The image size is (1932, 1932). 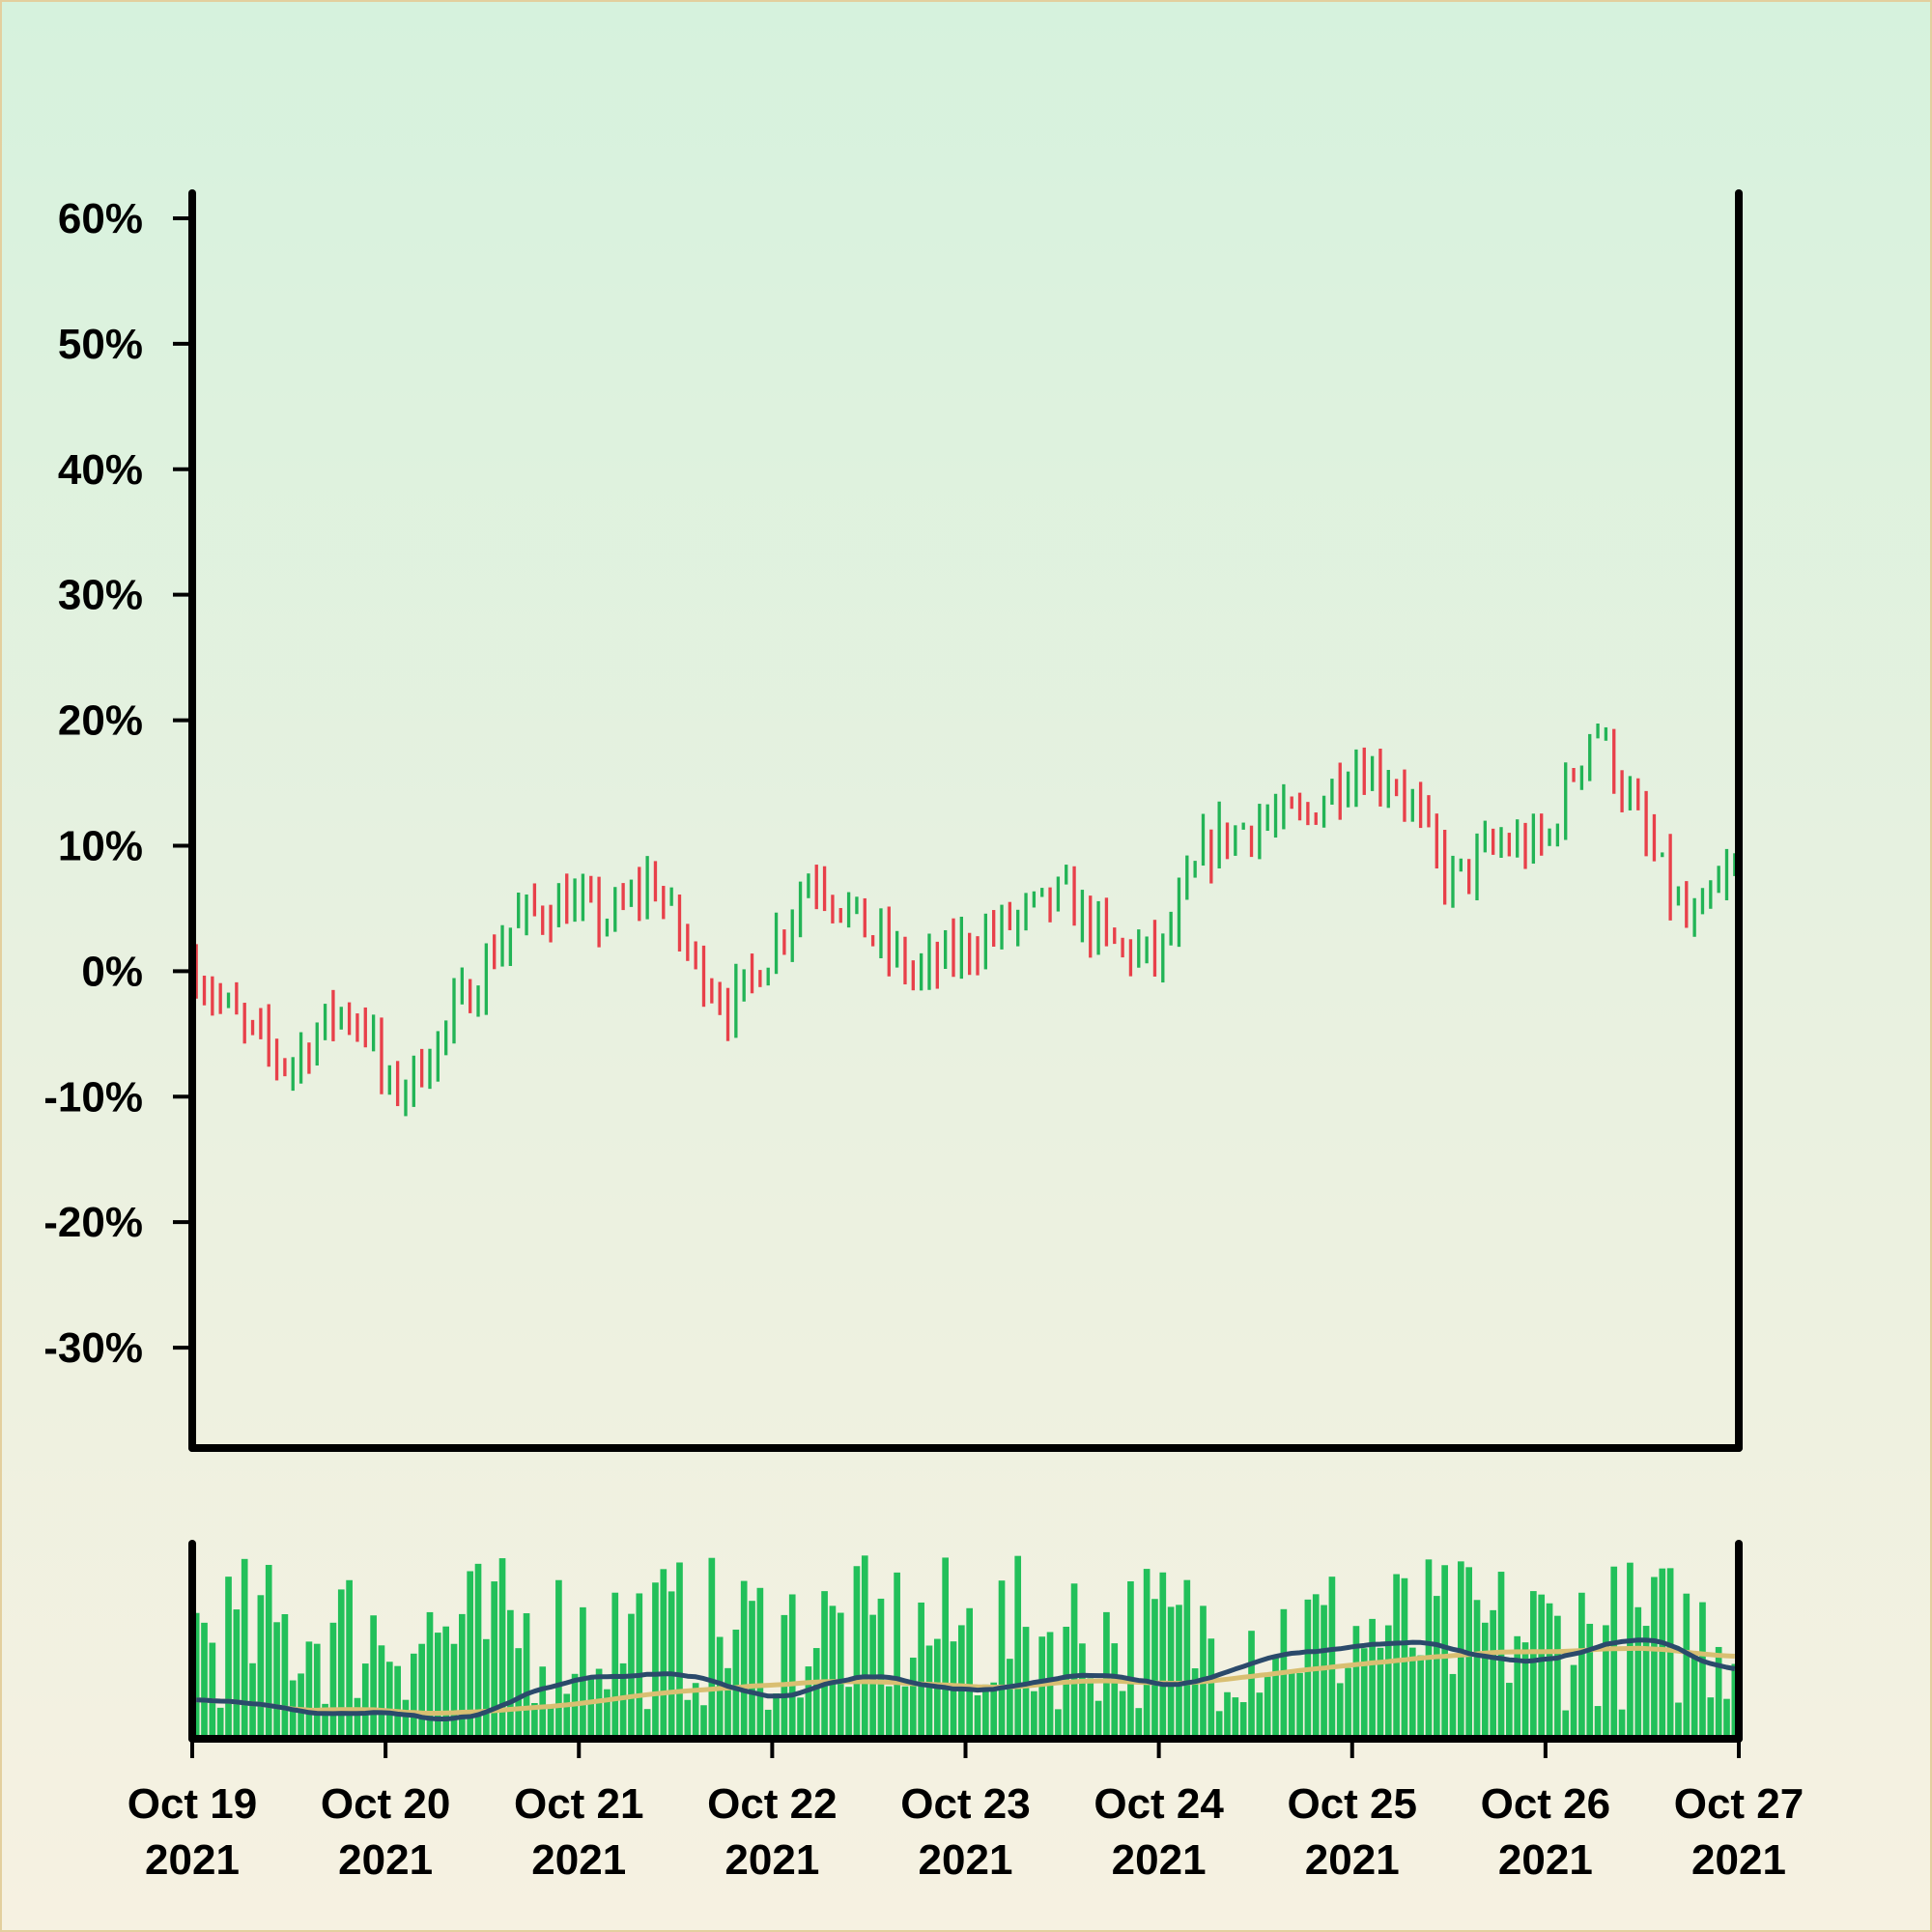 I want to click on x-tick-label-month-day: Oct 20, so click(x=386, y=1804).